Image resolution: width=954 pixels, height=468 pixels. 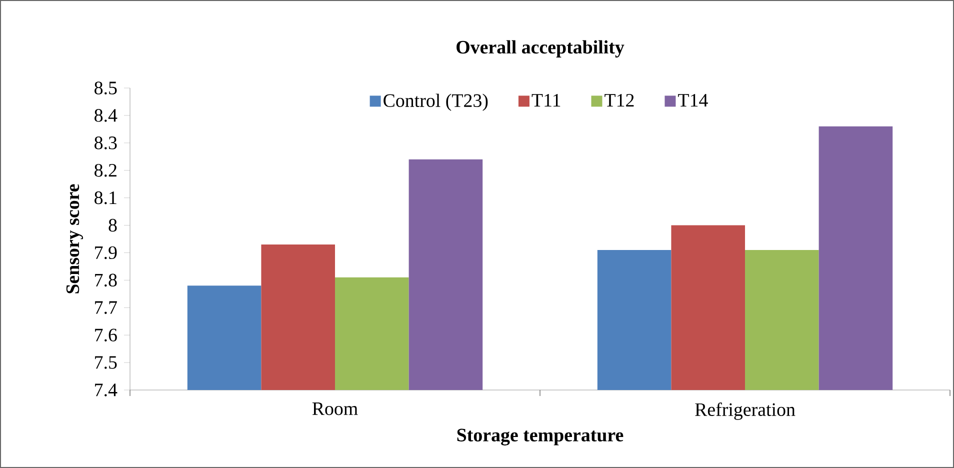 I want to click on legend-label: T14, so click(x=693, y=100).